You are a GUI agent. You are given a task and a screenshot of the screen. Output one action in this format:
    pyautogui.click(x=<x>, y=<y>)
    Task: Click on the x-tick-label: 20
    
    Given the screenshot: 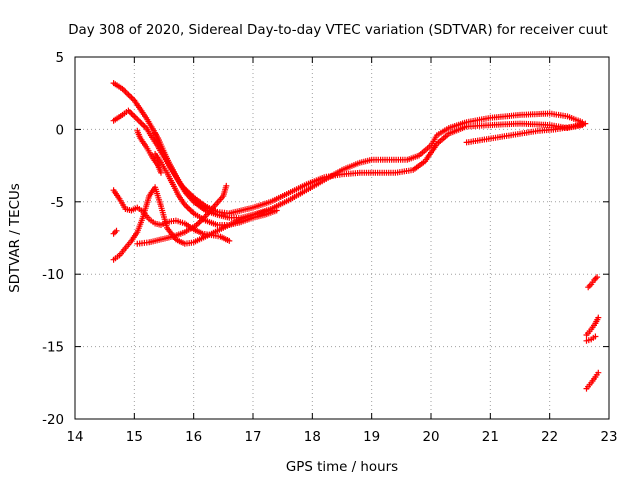 What is the action you would take?
    pyautogui.click(x=430, y=437)
    